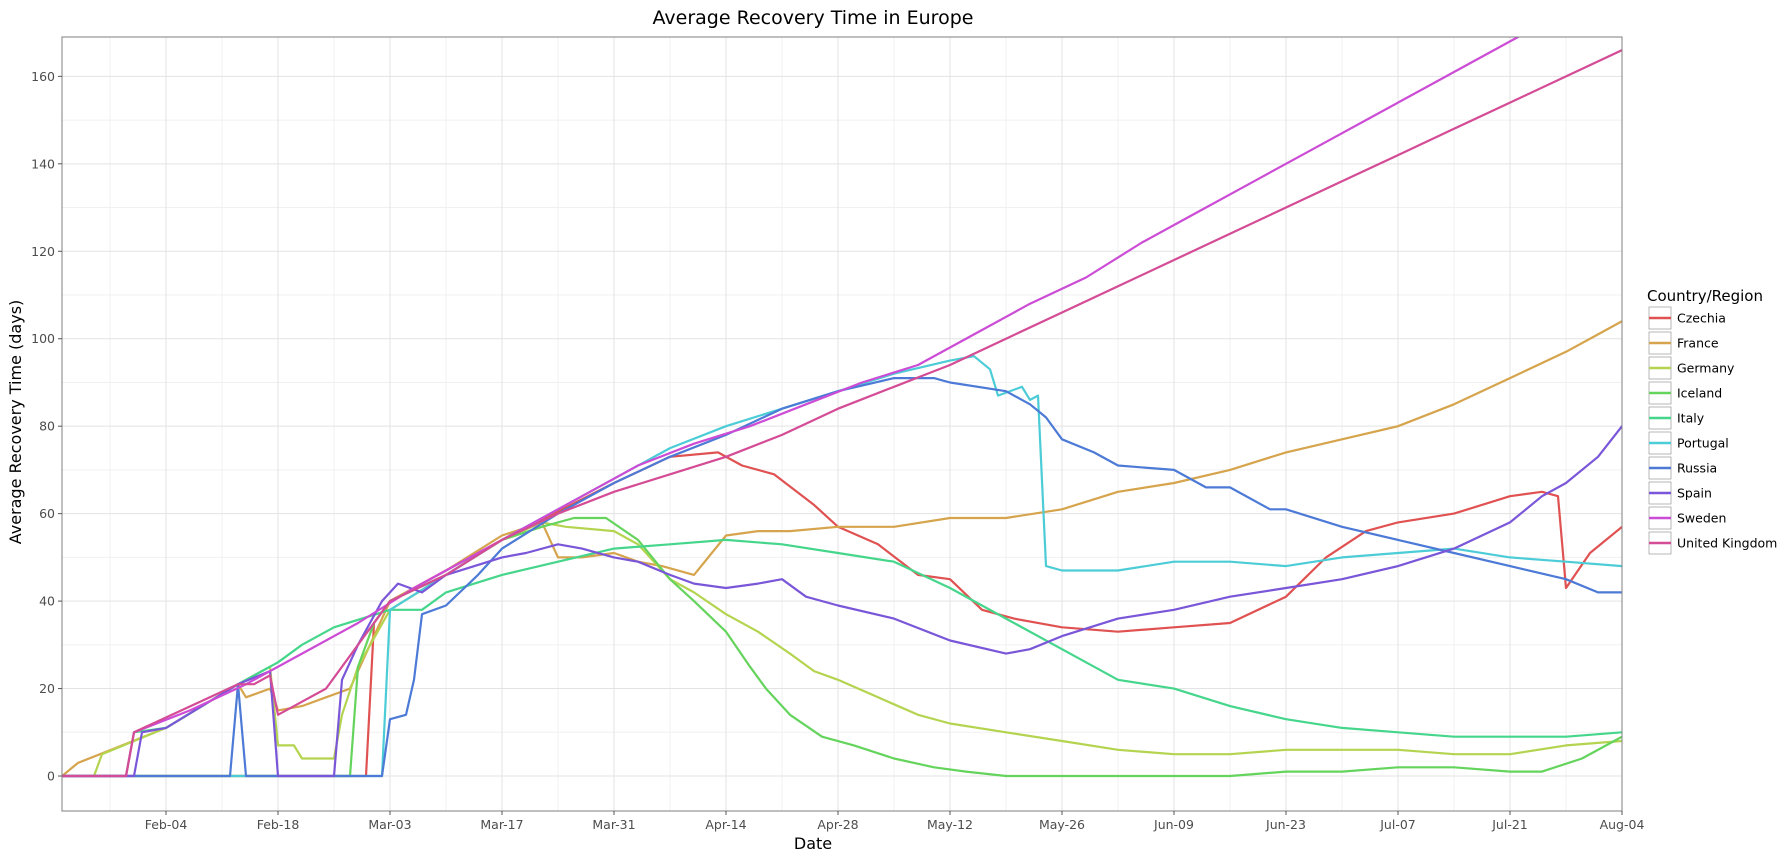  I want to click on legend-item-sweden: Sweden, so click(1687, 518).